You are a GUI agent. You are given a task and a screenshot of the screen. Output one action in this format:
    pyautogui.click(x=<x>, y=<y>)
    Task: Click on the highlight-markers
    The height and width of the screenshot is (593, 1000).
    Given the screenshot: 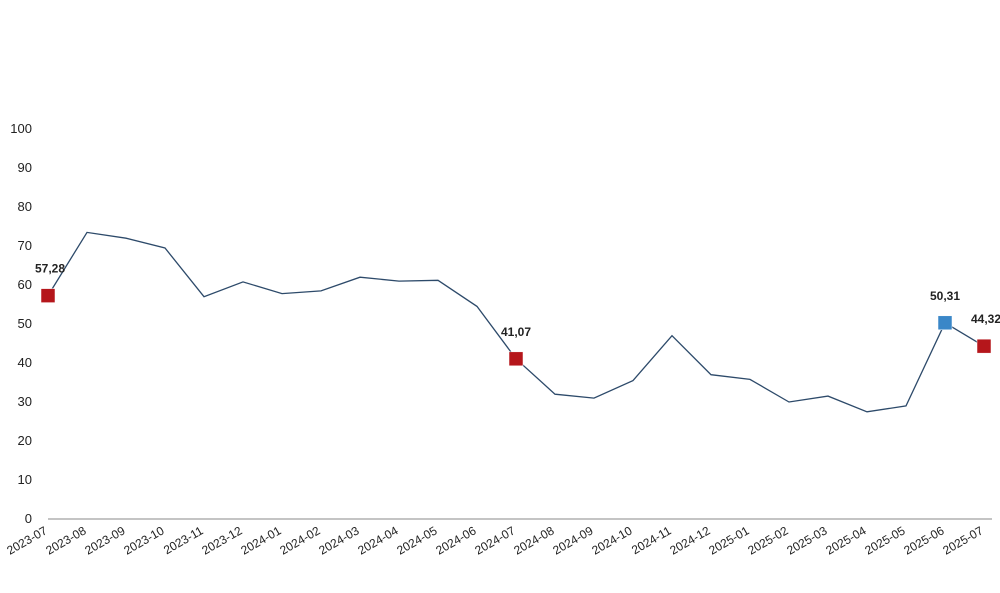 What is the action you would take?
    pyautogui.click(x=516, y=327)
    